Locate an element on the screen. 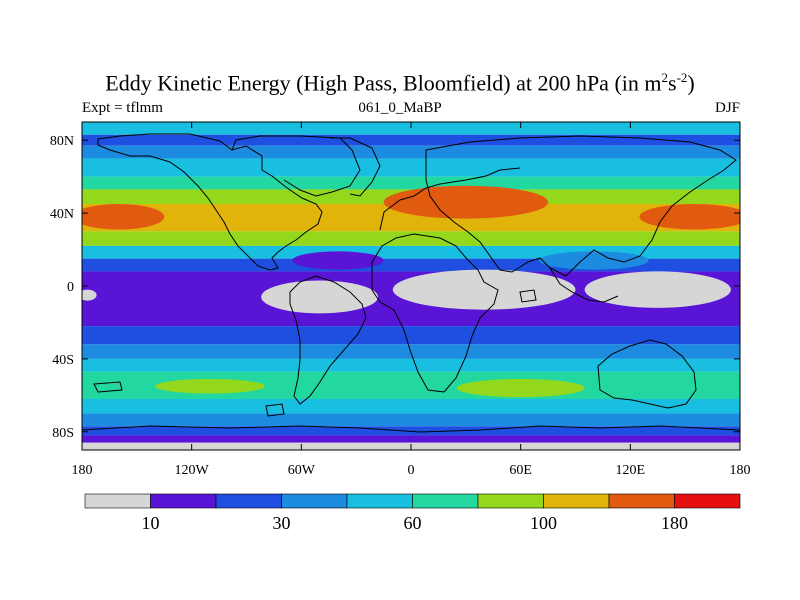 The width and height of the screenshot is (800, 600). lat-tick-label: 40S is located at coordinates (63, 360).